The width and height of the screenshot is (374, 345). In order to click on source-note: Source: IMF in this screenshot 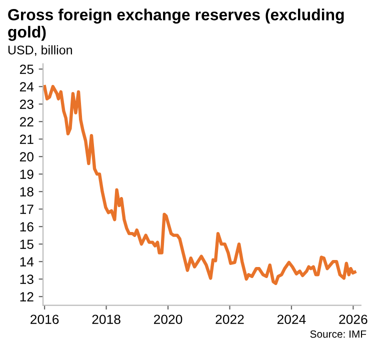, I will do `click(338, 334)`.